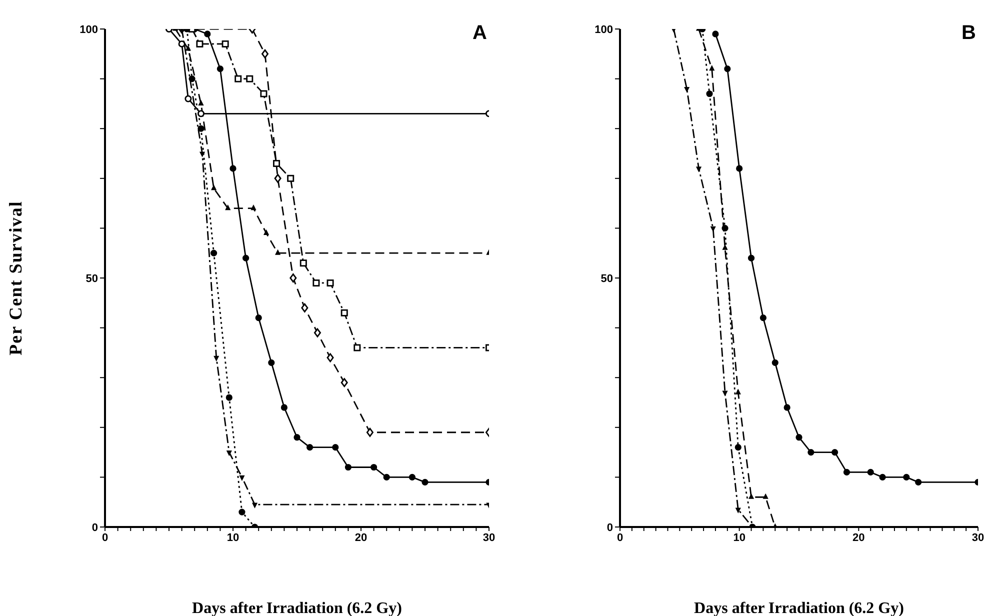  I want to click on y-axis-title: Per Cent Survival, so click(15, 278).